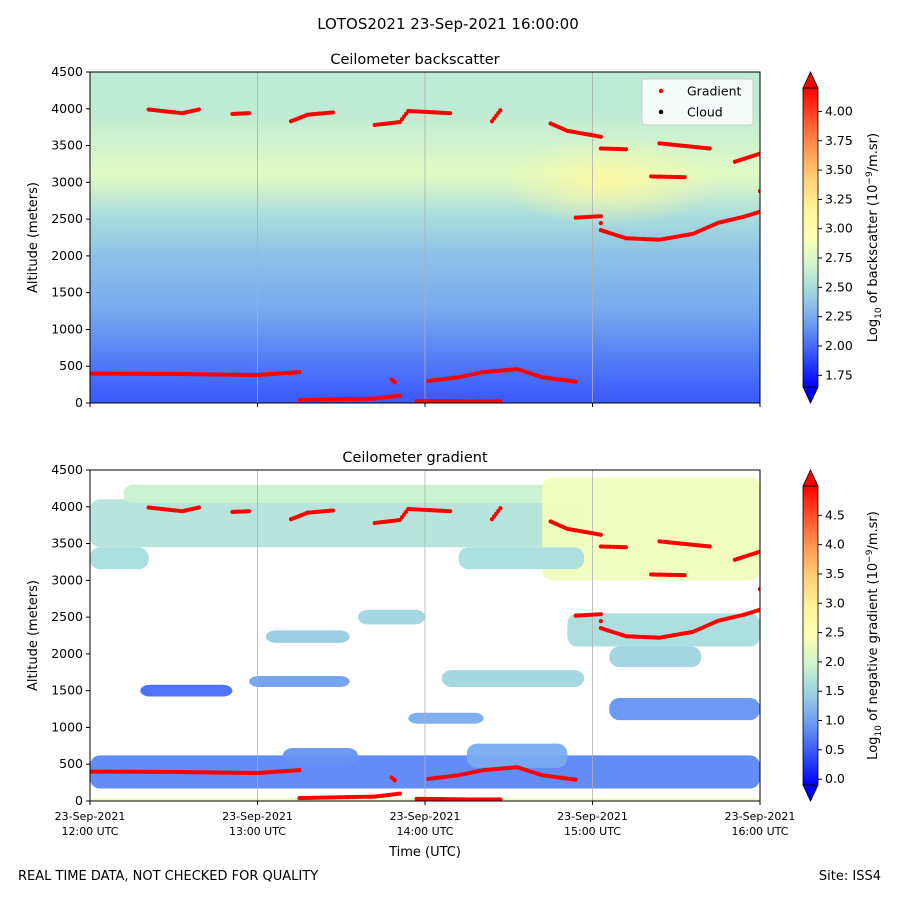  Describe the element at coordinates (839, 286) in the screenshot. I see `colorbar-tick-label: 2.50` at that location.